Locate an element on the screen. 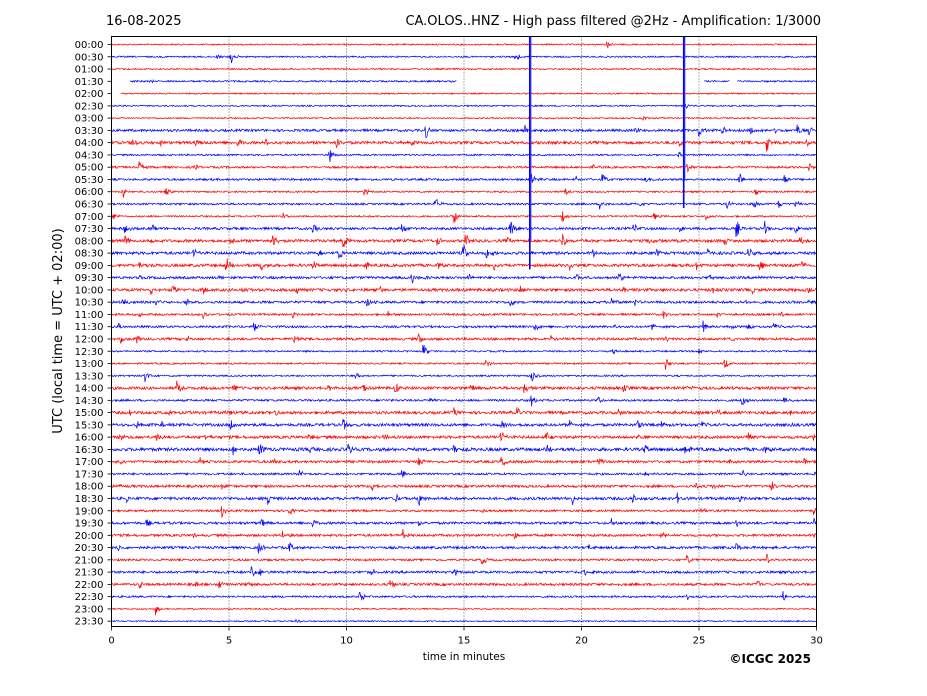 The image size is (927, 696). x-tick-label: 0 is located at coordinates (111, 641).